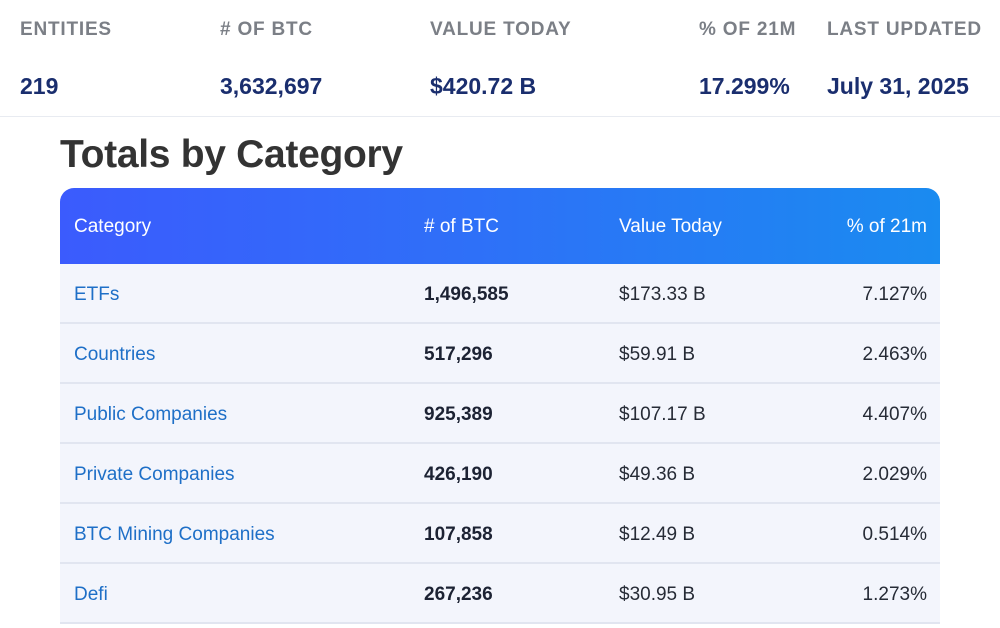  What do you see at coordinates (657, 474) in the screenshot?
I see `row-value: $49.36 B` at bounding box center [657, 474].